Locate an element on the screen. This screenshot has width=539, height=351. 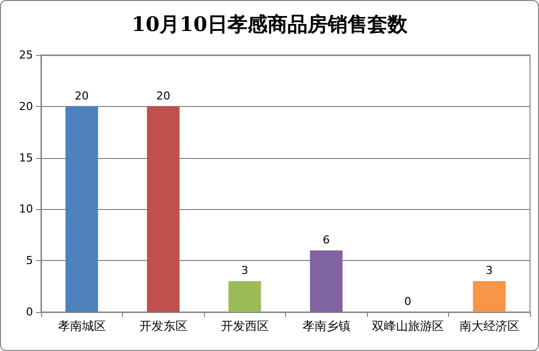
x-tick-label: 开发东区 is located at coordinates (163, 326).